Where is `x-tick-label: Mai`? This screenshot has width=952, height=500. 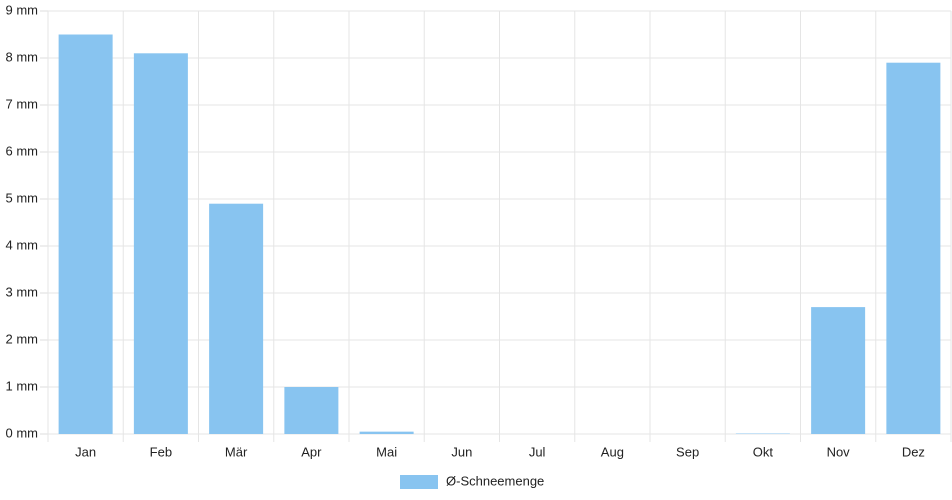 x-tick-label: Mai is located at coordinates (386, 451).